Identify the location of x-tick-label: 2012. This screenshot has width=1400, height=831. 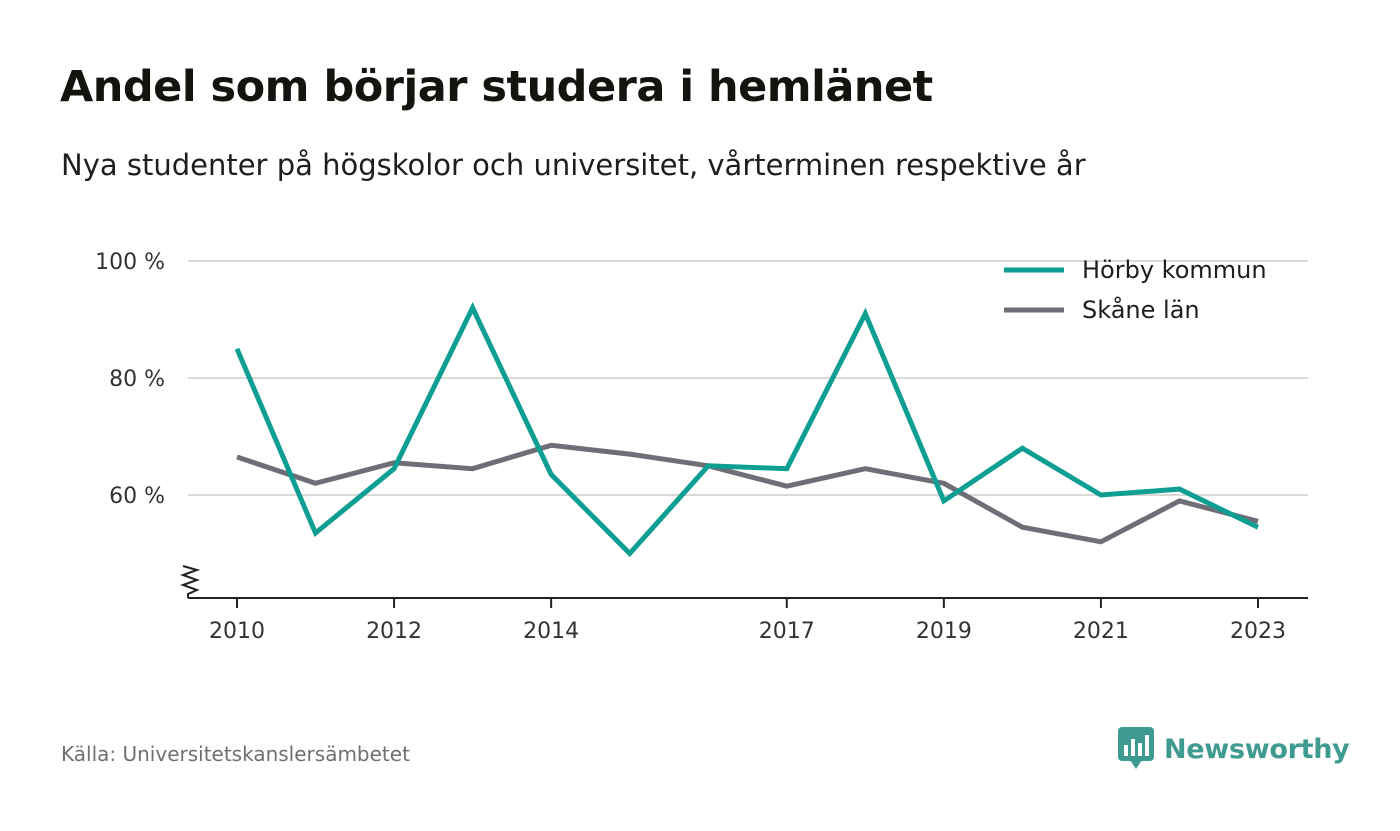
(394, 631).